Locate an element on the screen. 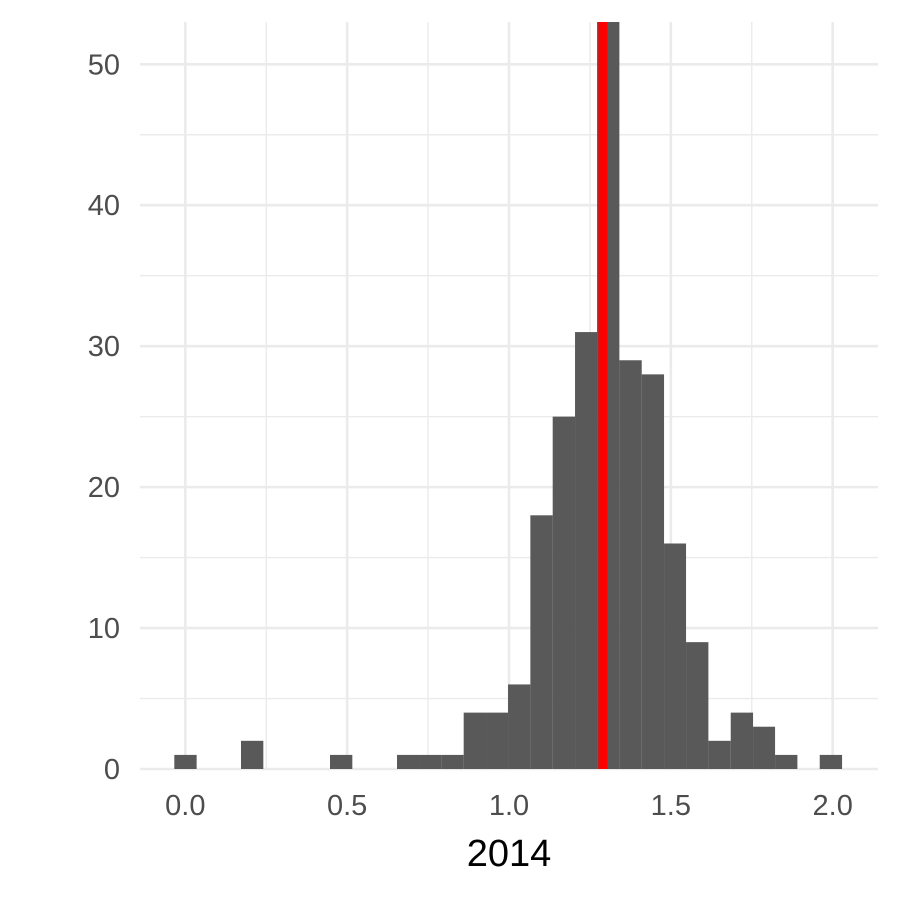  x-tick-label: 0.0 is located at coordinates (185, 806).